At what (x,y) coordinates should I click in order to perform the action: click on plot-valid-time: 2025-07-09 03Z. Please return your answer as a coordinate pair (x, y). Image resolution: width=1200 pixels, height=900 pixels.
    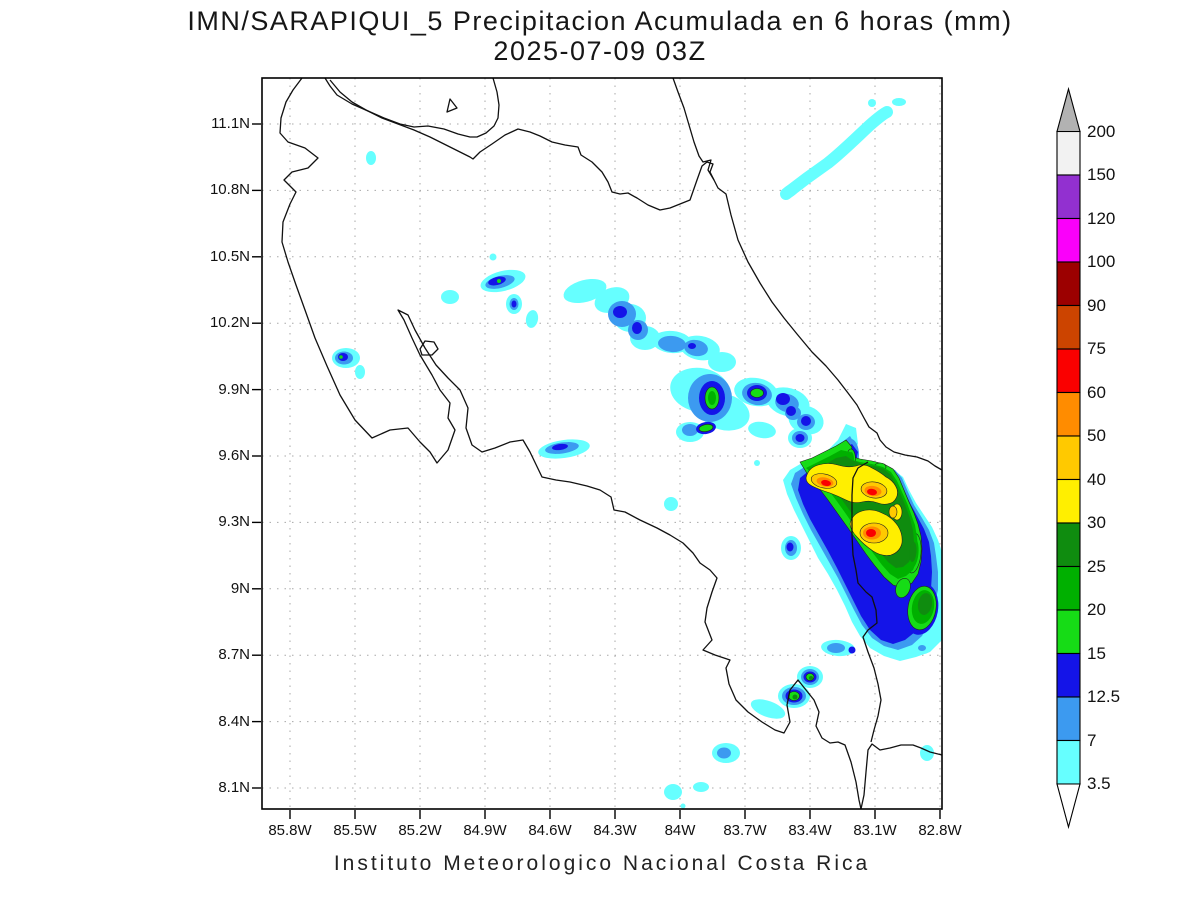
    Looking at the image, I should click on (600, 51).